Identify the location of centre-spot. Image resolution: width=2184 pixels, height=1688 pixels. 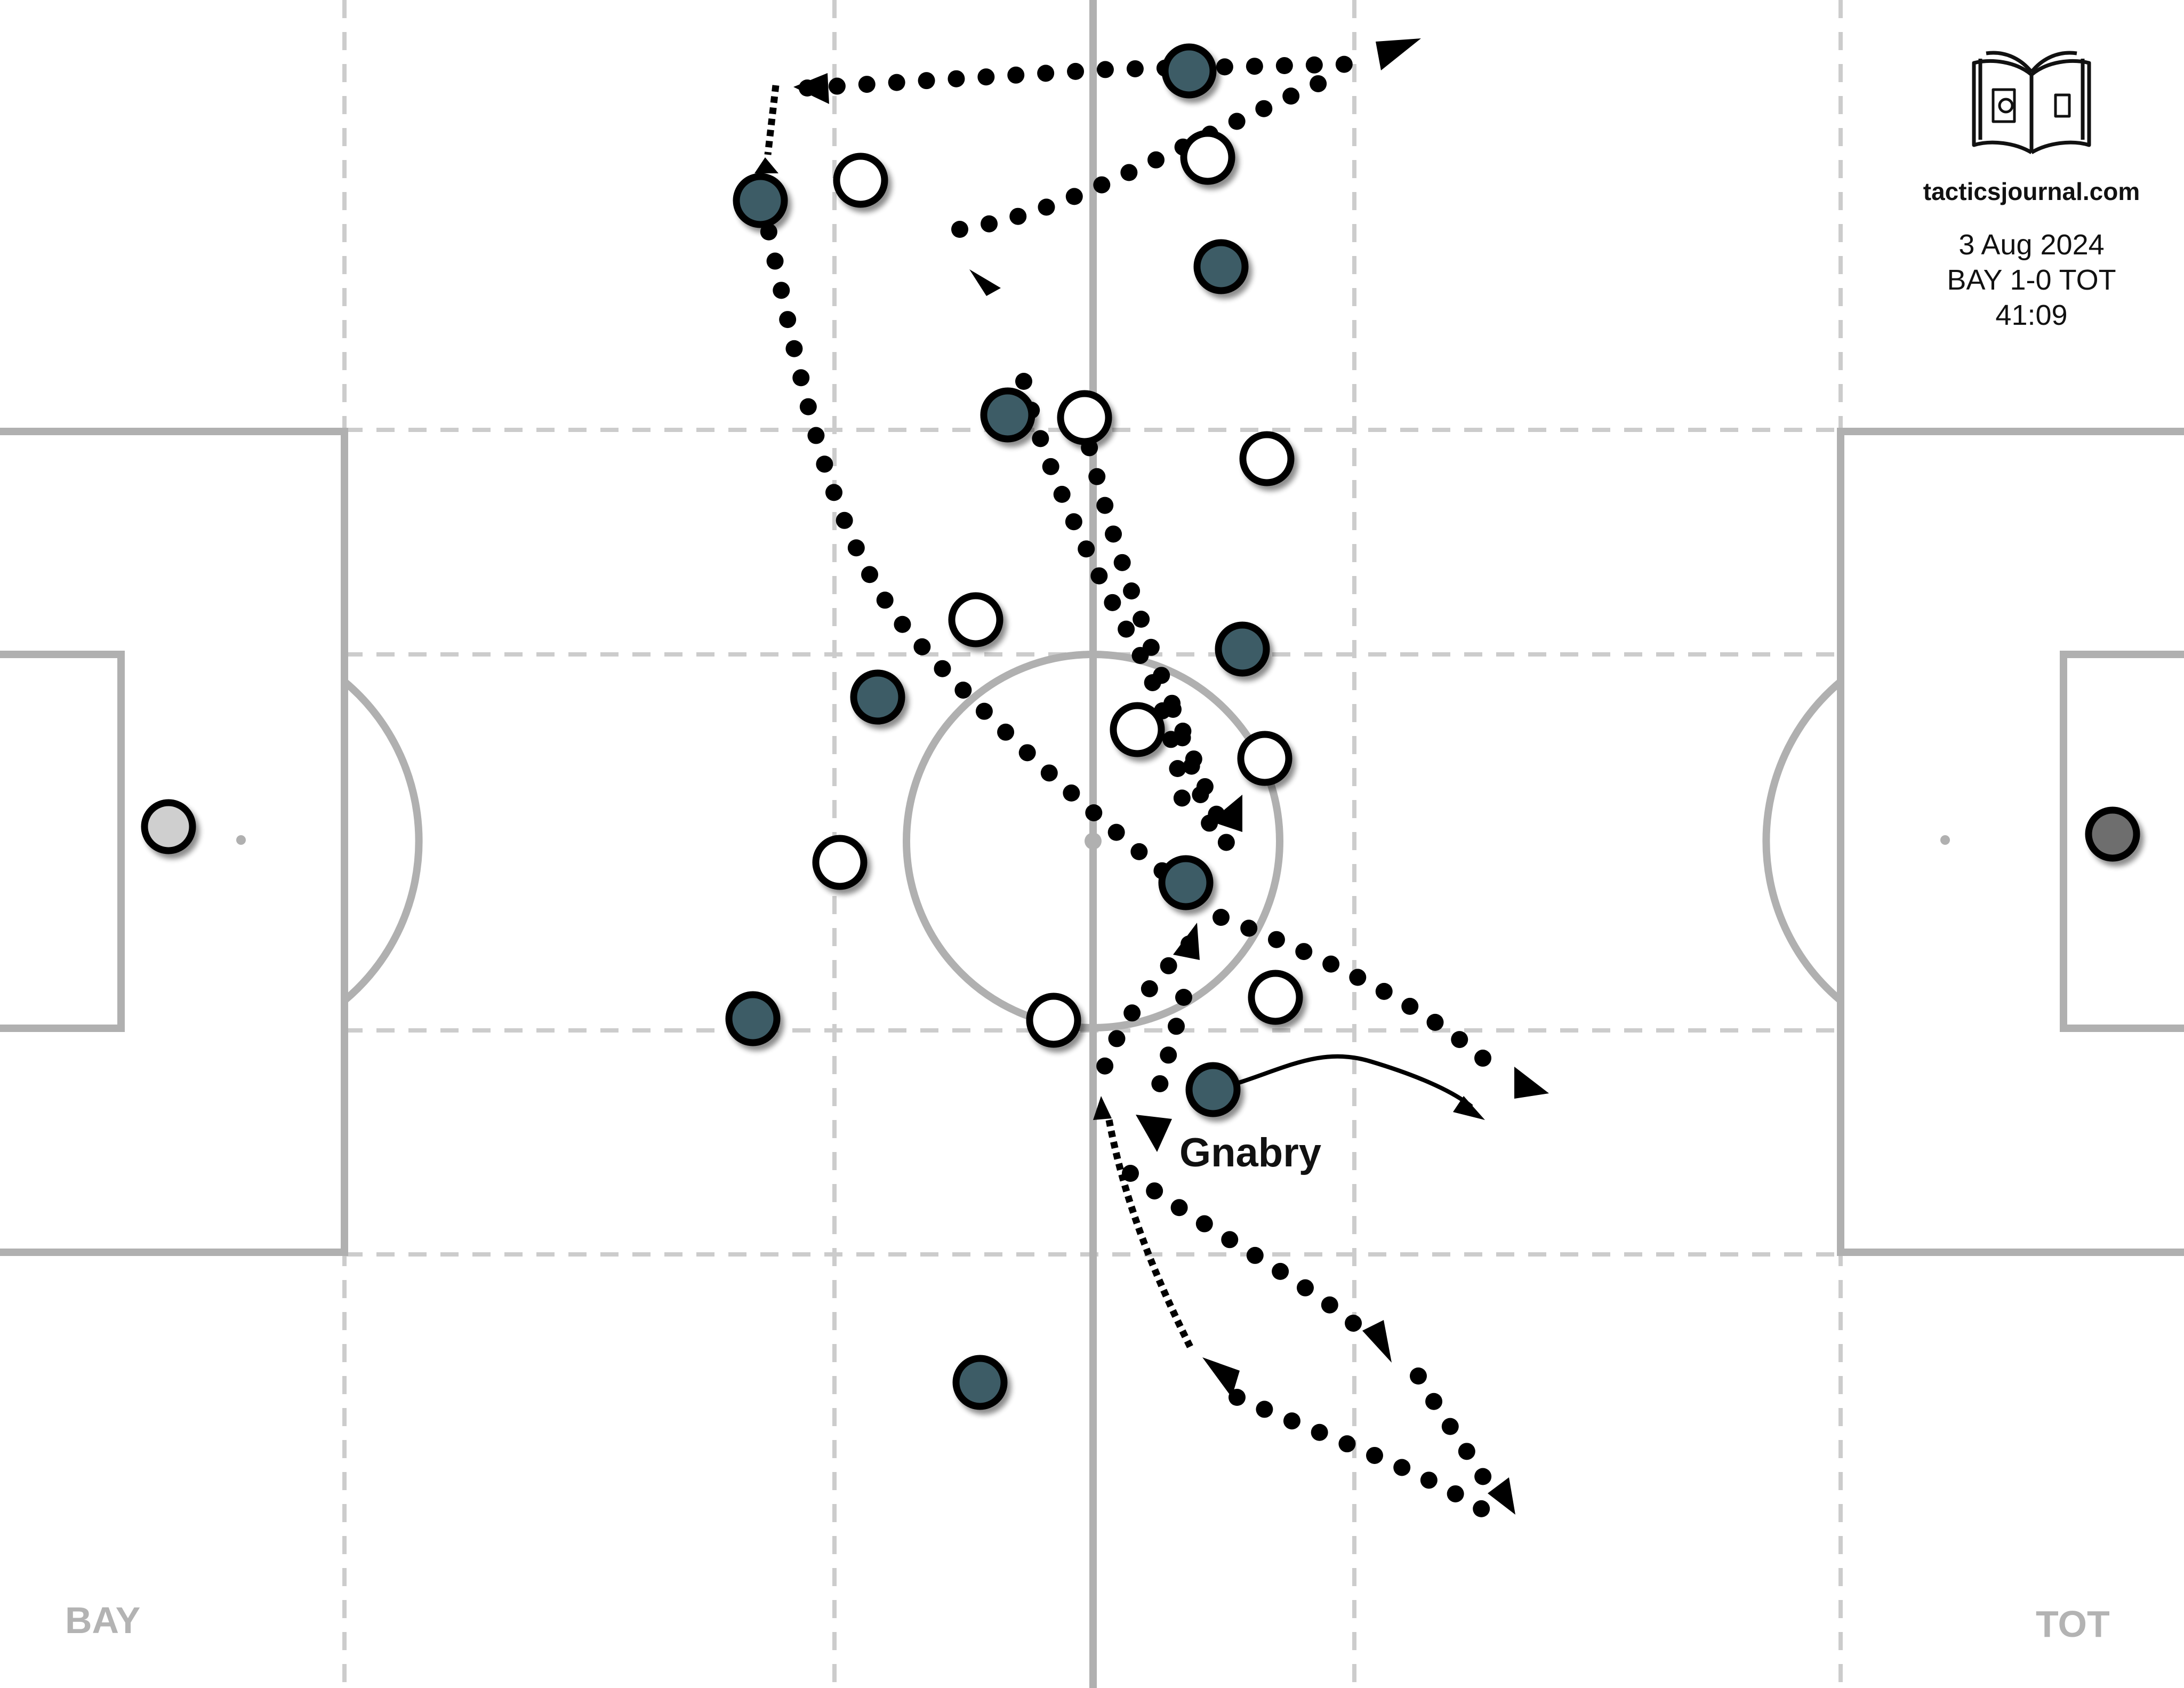
(1093, 841).